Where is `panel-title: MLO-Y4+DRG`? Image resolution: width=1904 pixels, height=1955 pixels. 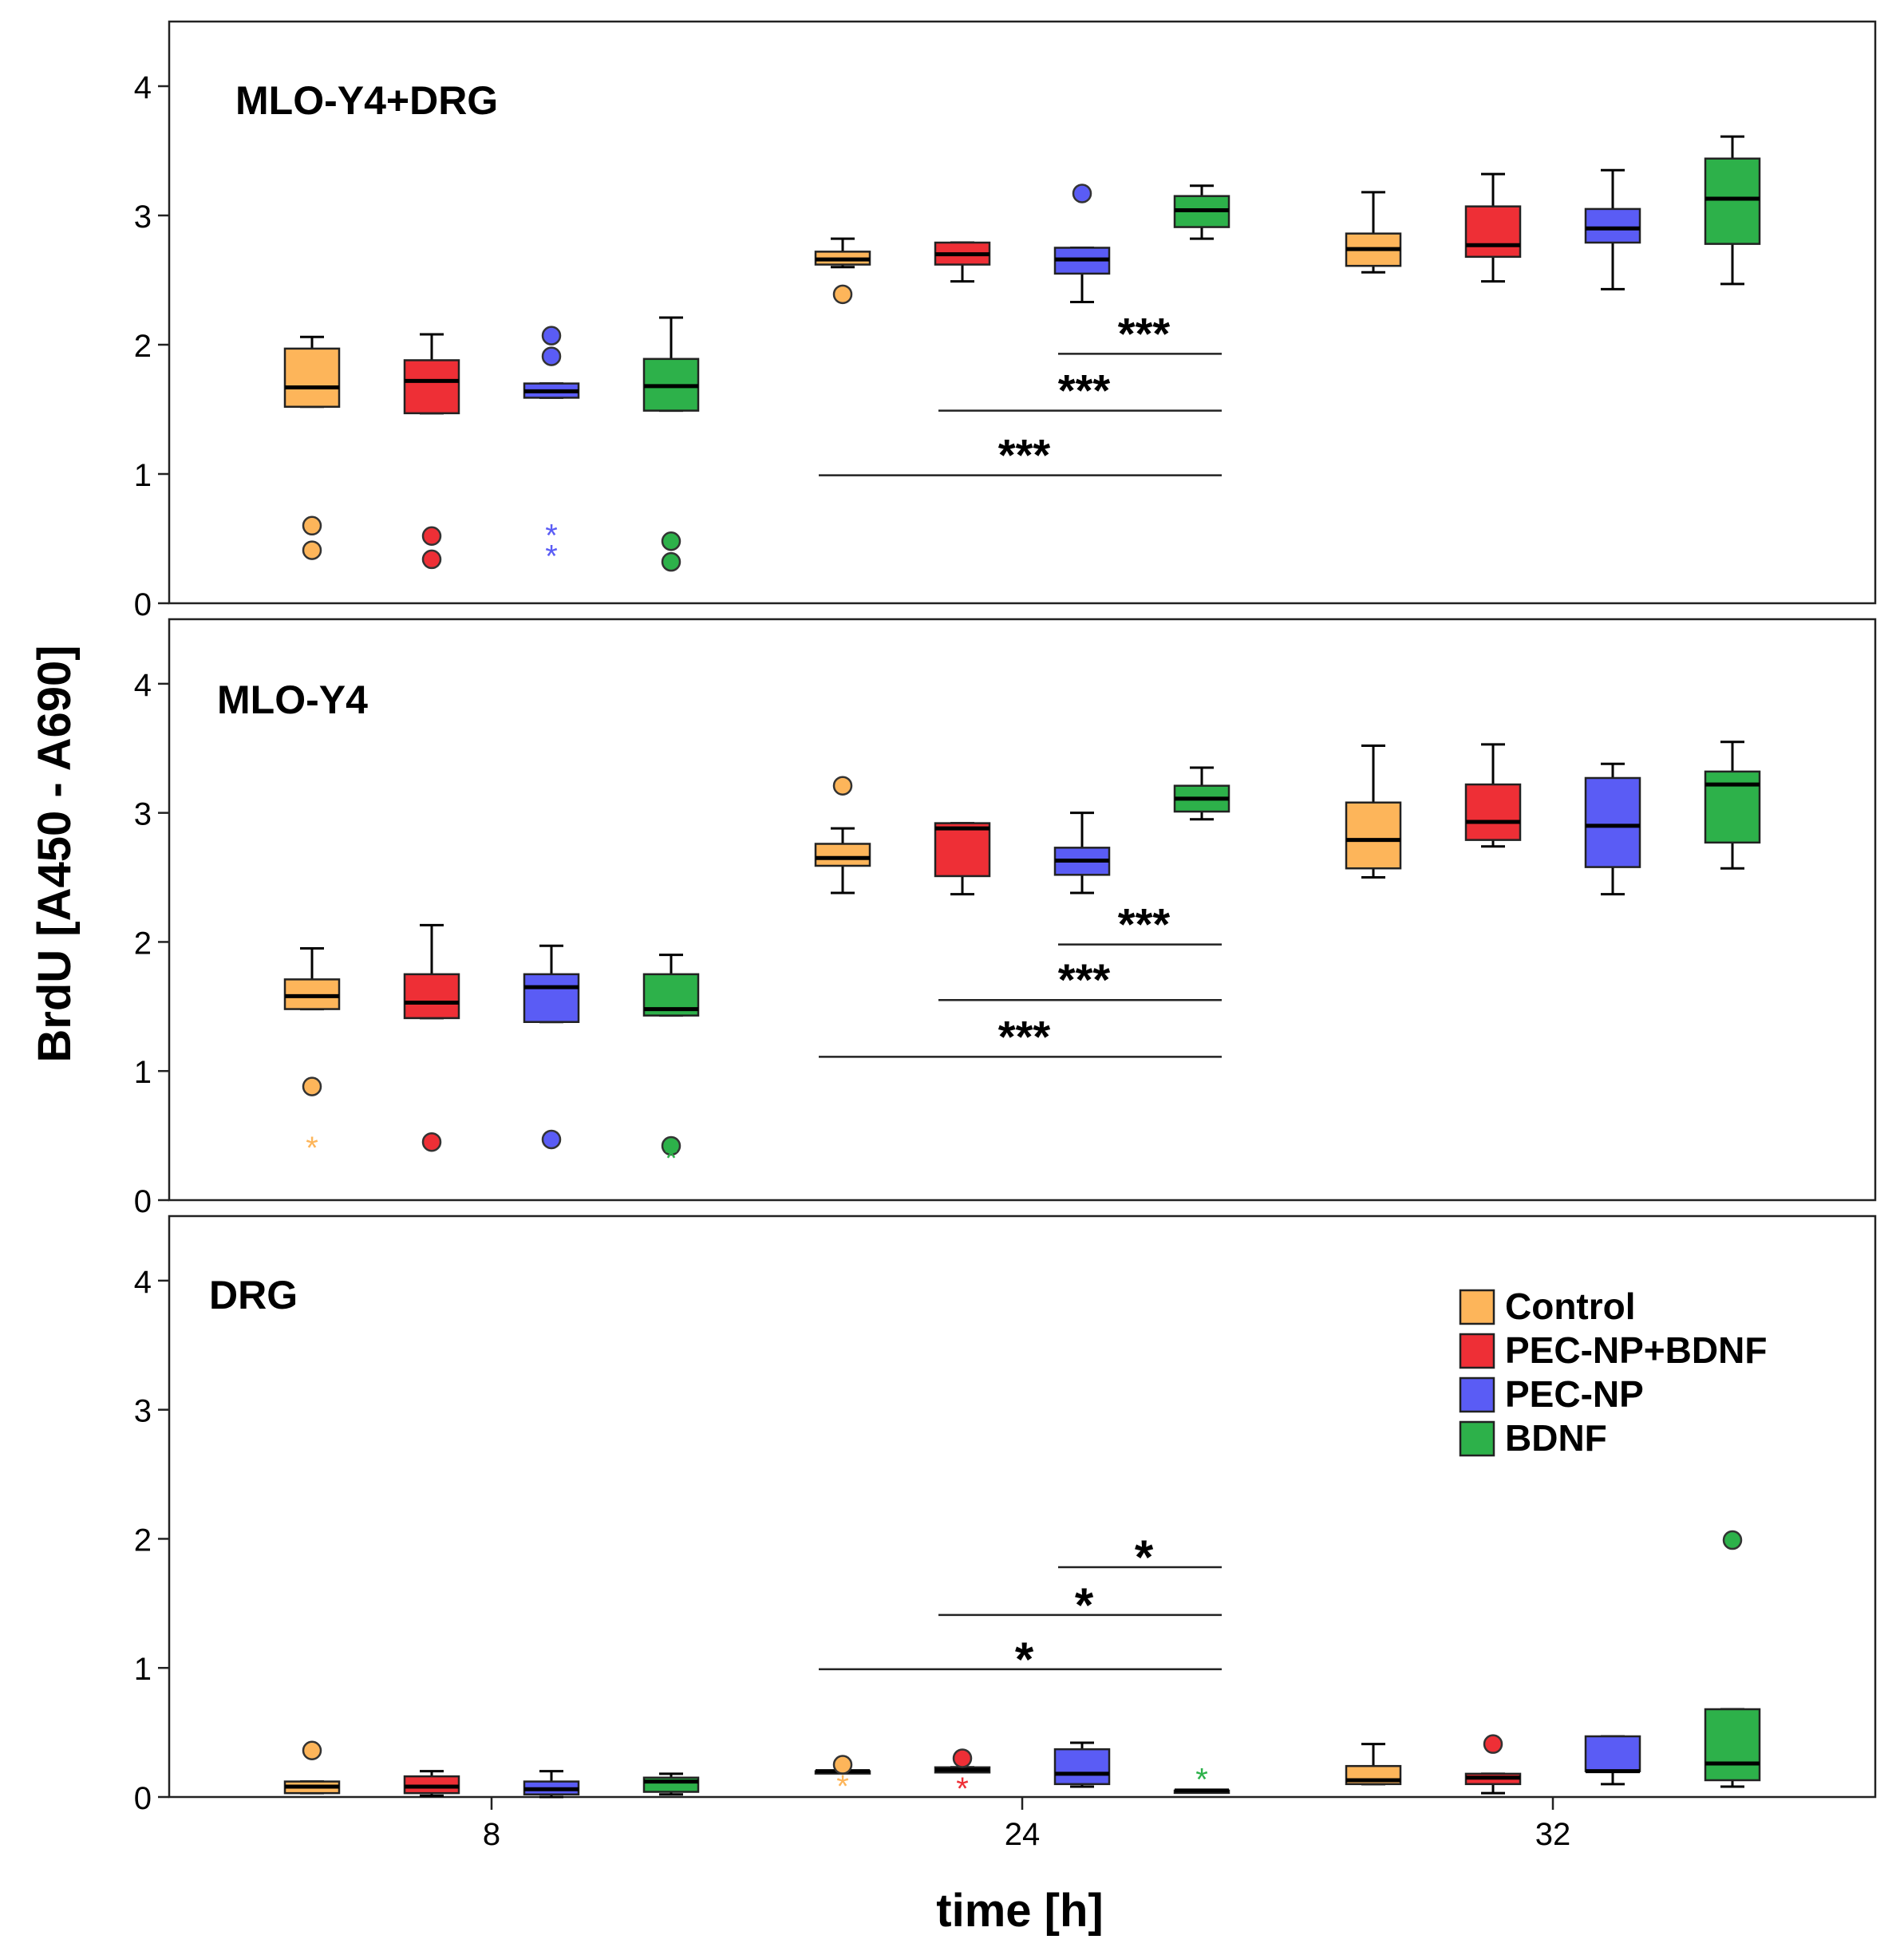
panel-title: MLO-Y4+DRG is located at coordinates (366, 101).